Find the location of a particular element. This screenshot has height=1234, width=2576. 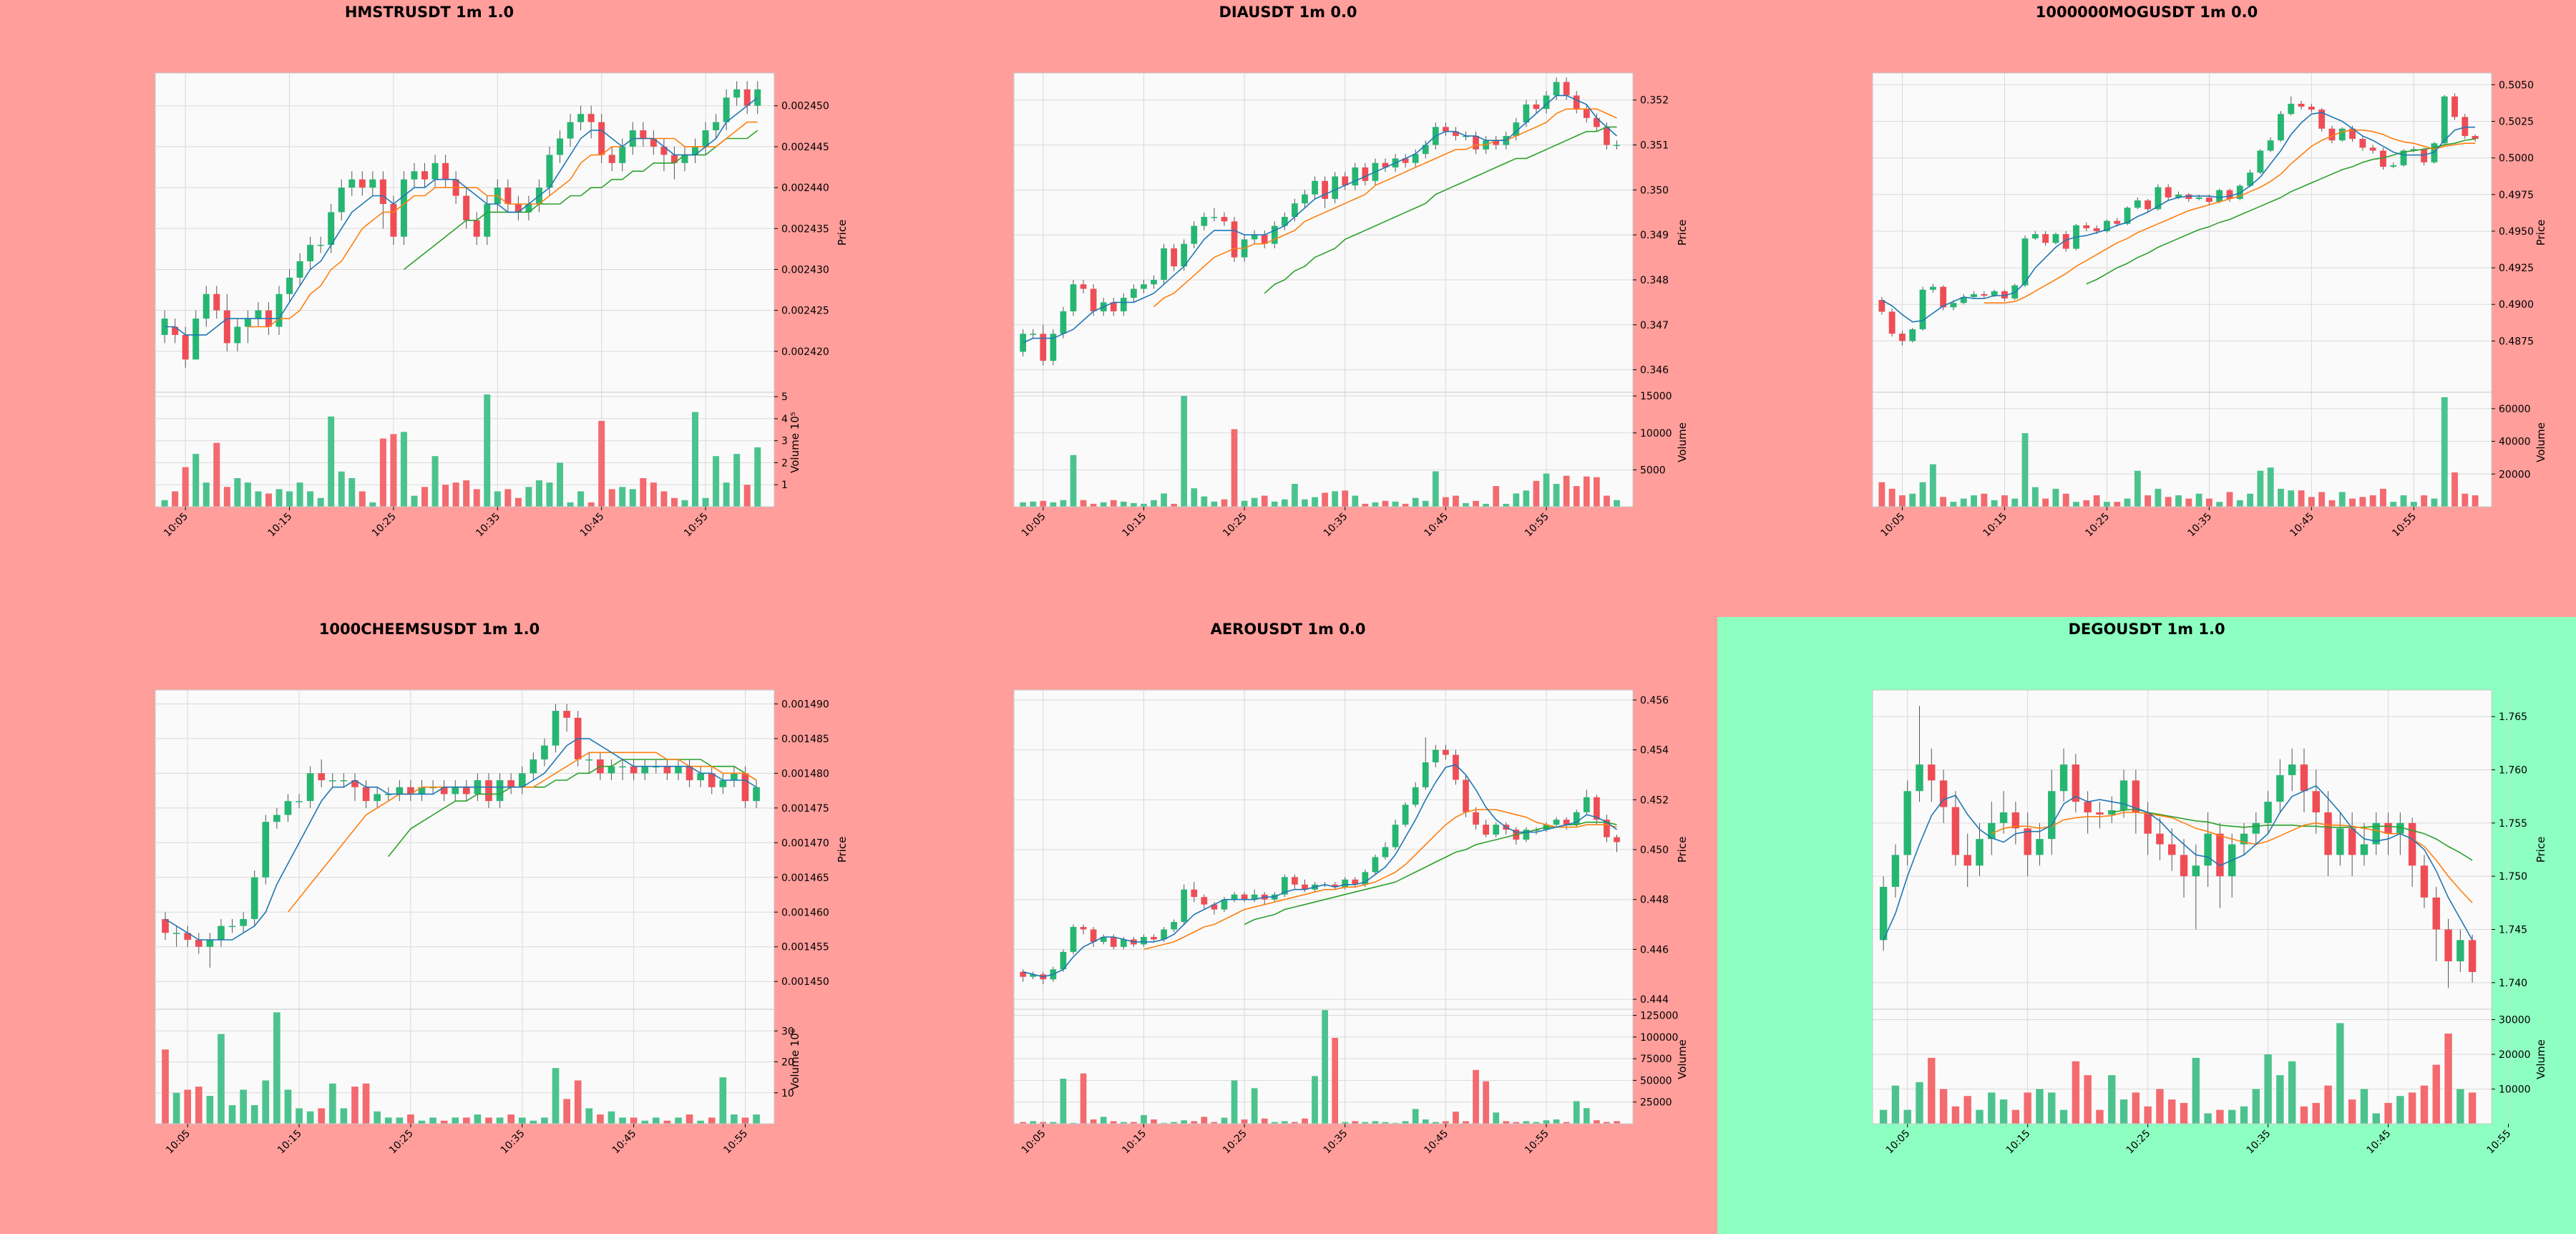

ma-fast-line is located at coordinates (1320, 871).